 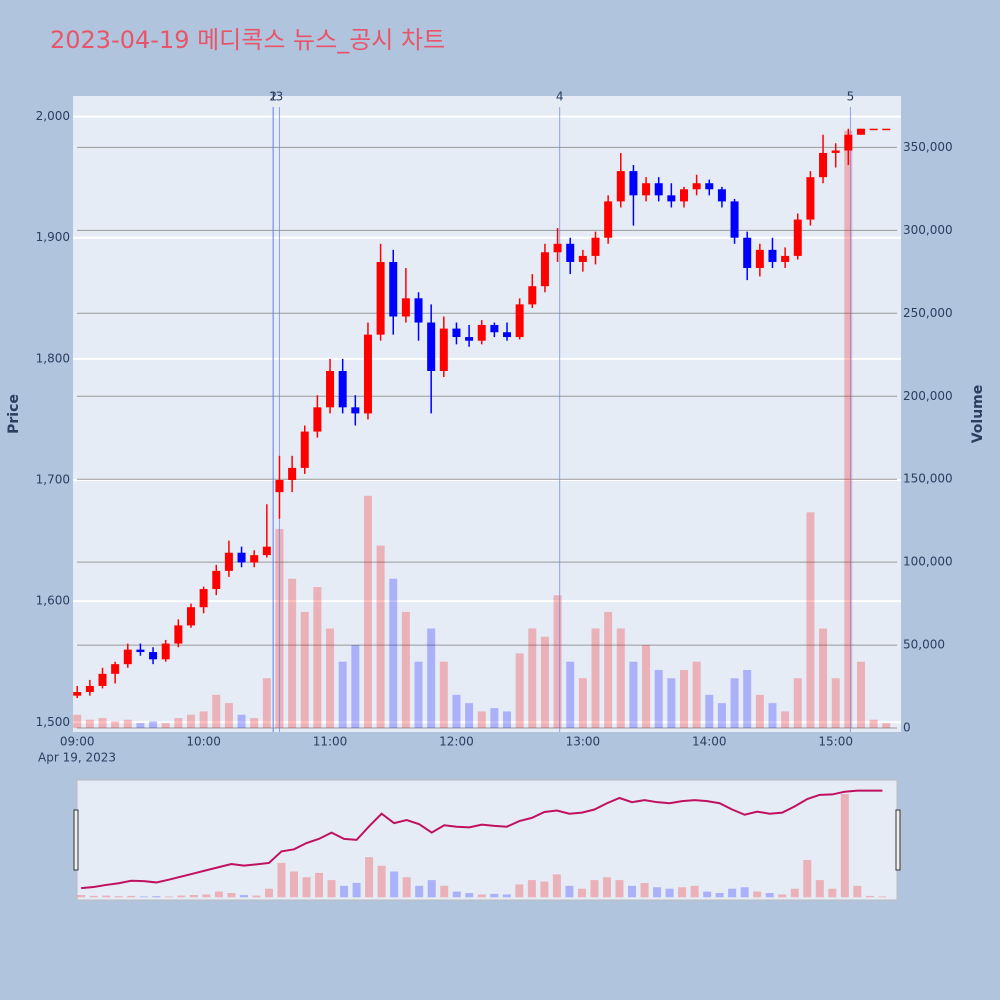 What do you see at coordinates (482, 839) in the screenshot?
I see `slider-price-line` at bounding box center [482, 839].